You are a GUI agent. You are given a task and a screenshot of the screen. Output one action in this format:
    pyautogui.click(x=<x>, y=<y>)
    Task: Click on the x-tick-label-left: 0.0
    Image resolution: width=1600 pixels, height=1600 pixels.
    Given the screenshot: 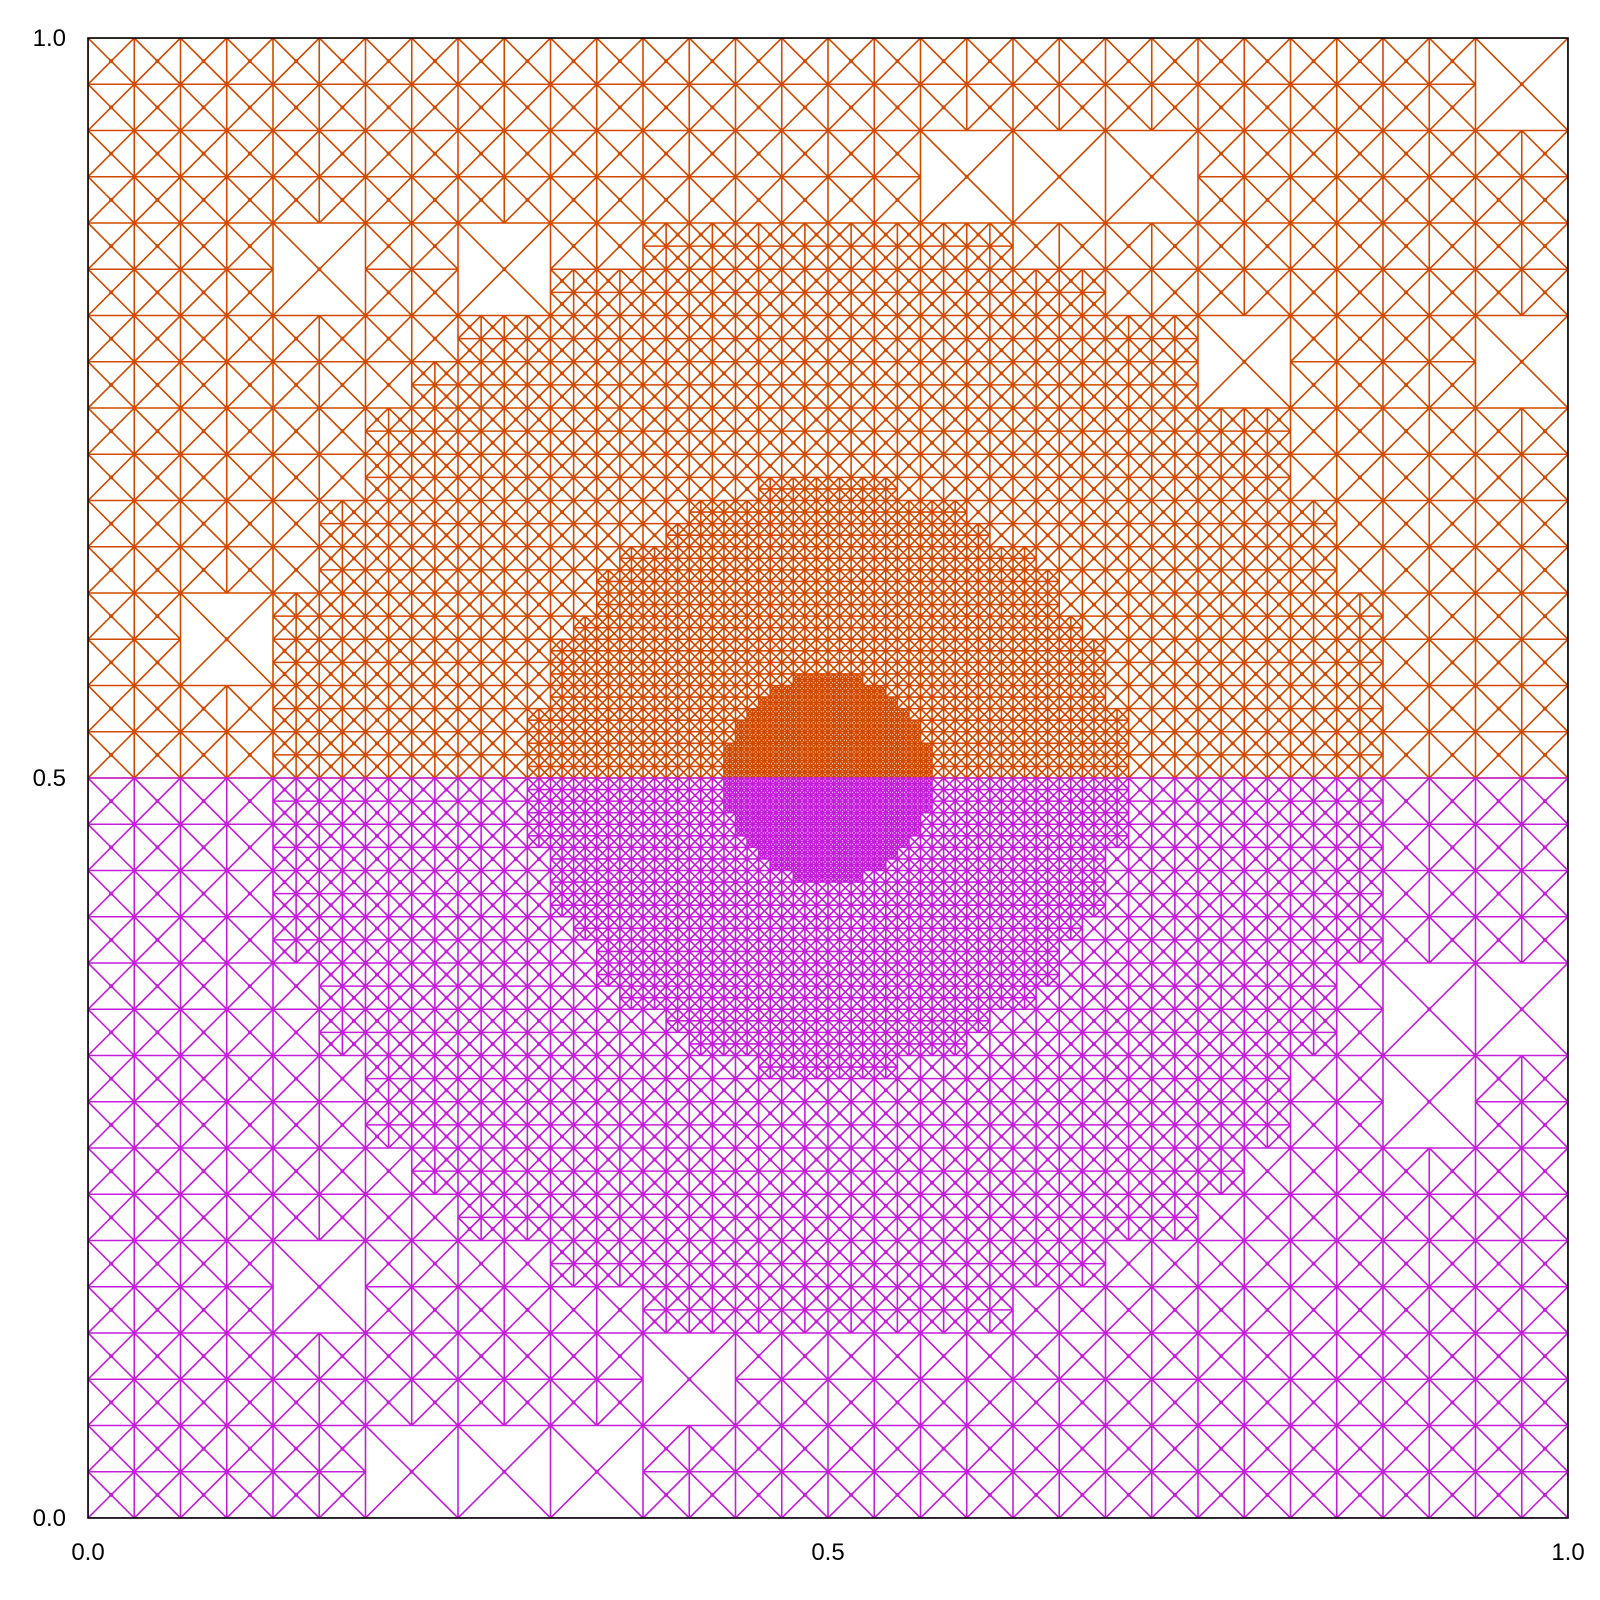 What is the action you would take?
    pyautogui.click(x=87, y=1552)
    